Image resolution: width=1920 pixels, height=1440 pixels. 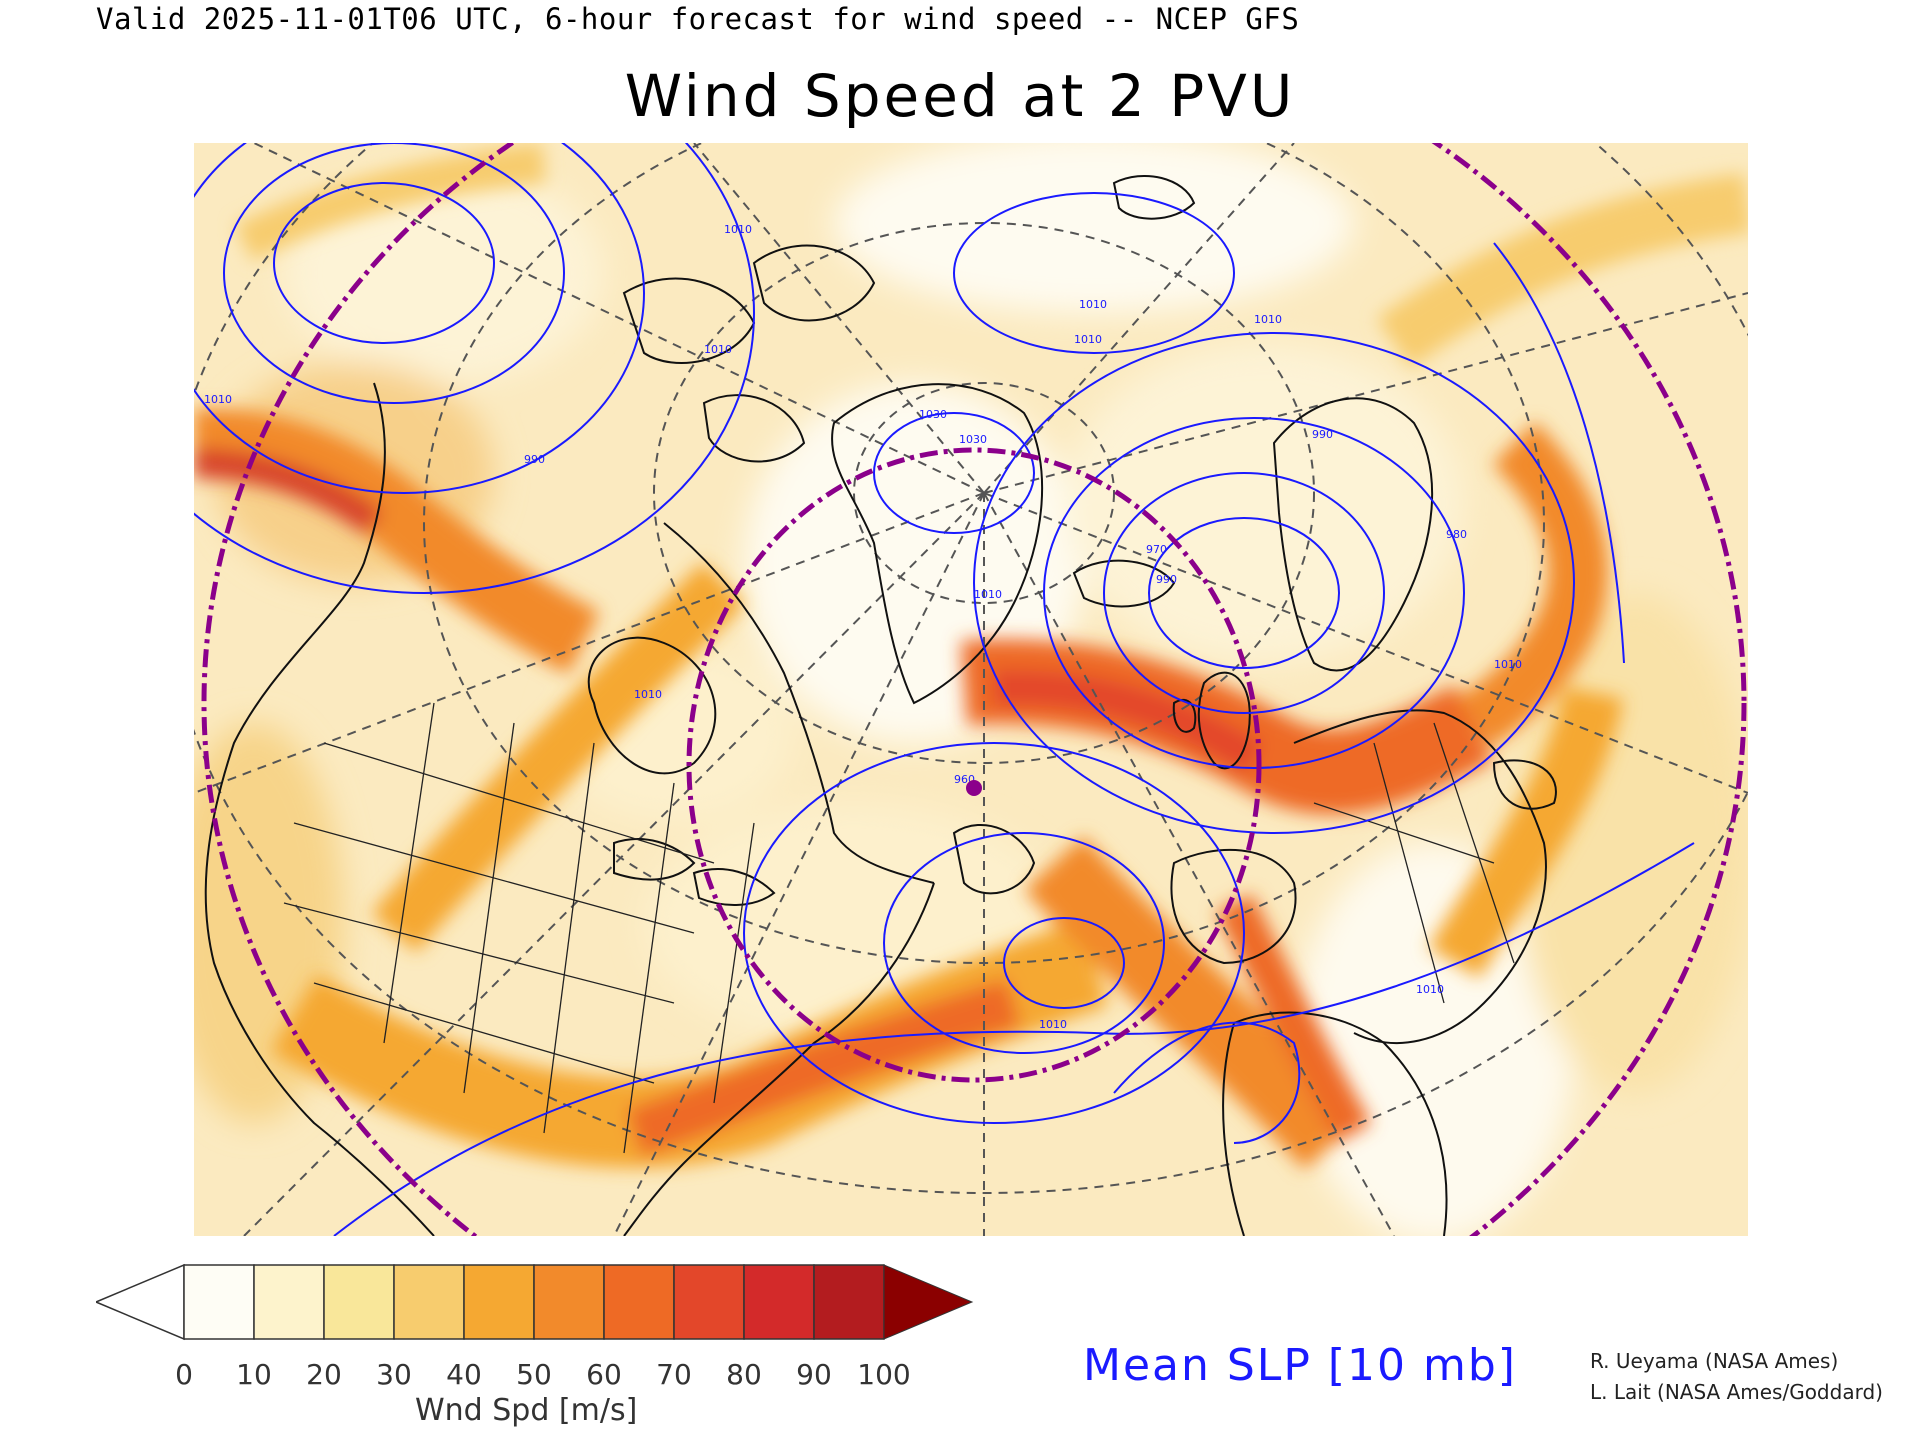 What do you see at coordinates (928, 1302) in the screenshot?
I see `colorbar-over-arrow` at bounding box center [928, 1302].